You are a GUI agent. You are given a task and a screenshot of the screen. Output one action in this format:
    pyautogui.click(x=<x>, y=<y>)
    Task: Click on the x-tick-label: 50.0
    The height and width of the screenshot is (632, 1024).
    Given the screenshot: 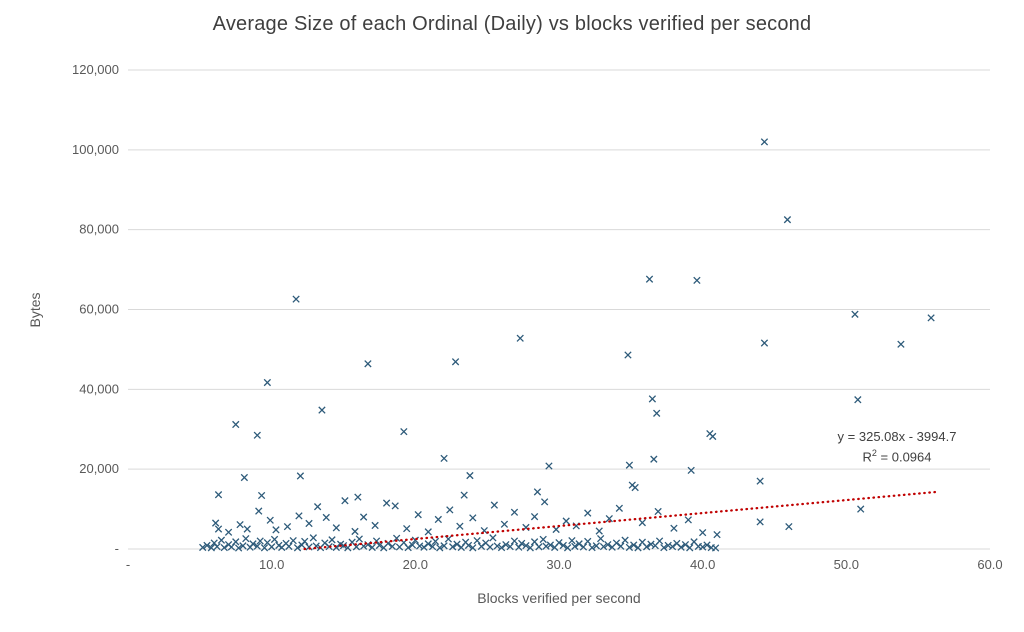 What is the action you would take?
    pyautogui.click(x=846, y=564)
    